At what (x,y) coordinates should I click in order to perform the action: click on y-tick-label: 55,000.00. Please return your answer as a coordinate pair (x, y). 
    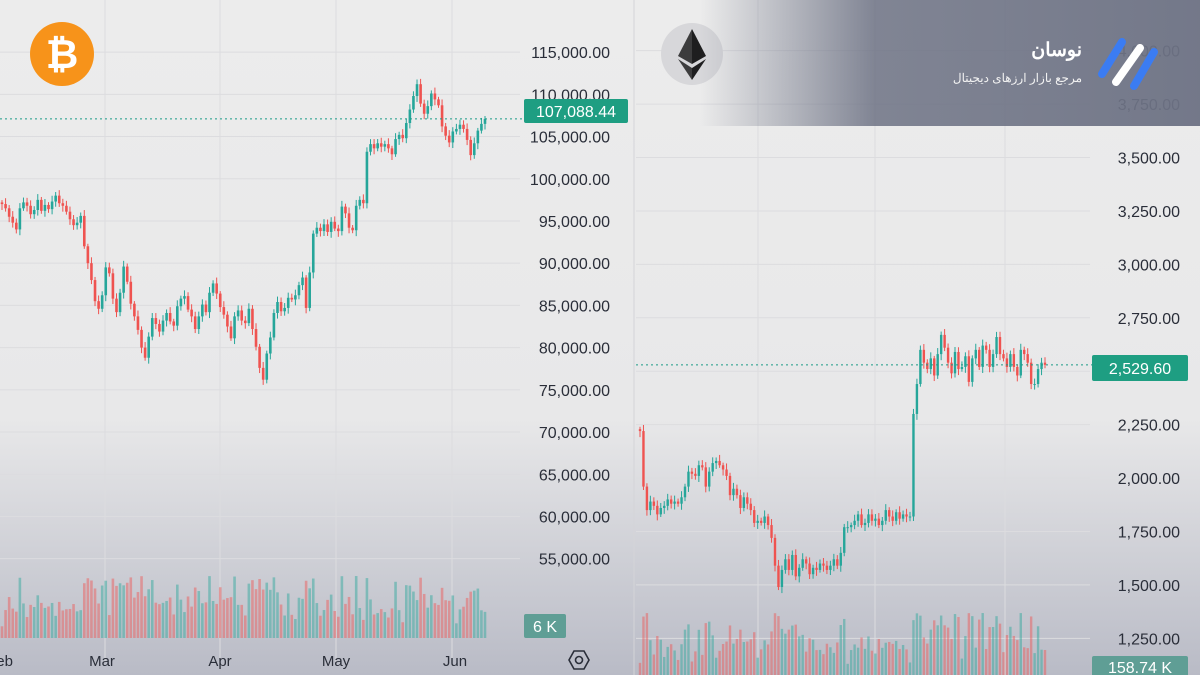
    Looking at the image, I should click on (574, 560).